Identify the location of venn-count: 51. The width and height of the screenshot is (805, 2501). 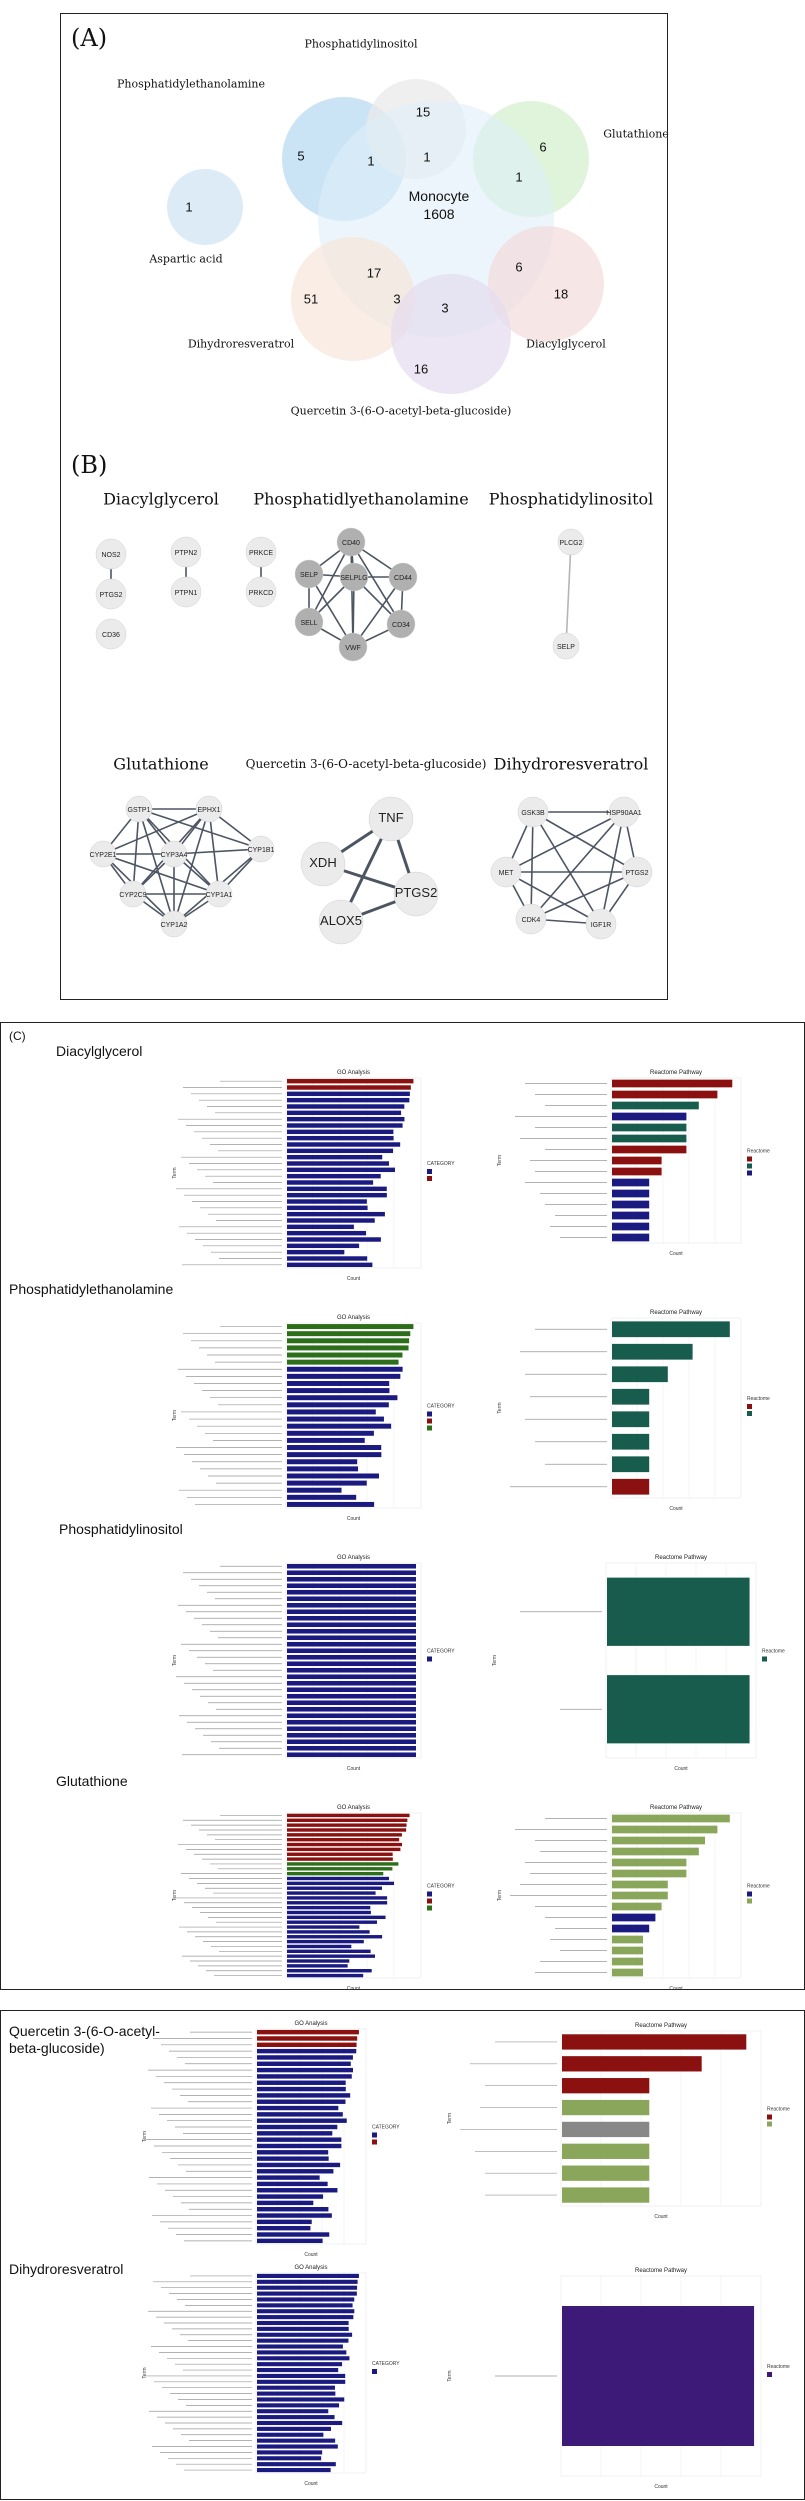
(311, 299).